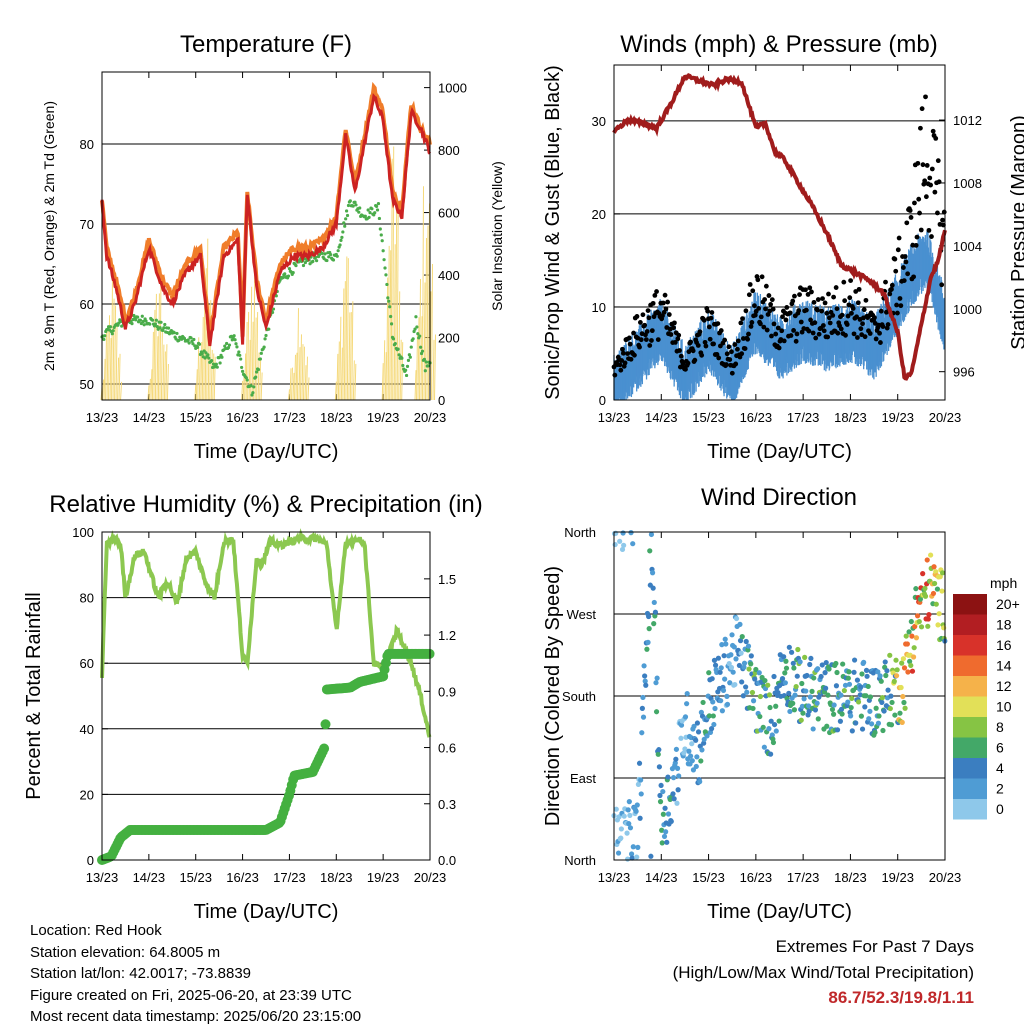  I want to click on panel-title: Temperature (F), so click(266, 44).